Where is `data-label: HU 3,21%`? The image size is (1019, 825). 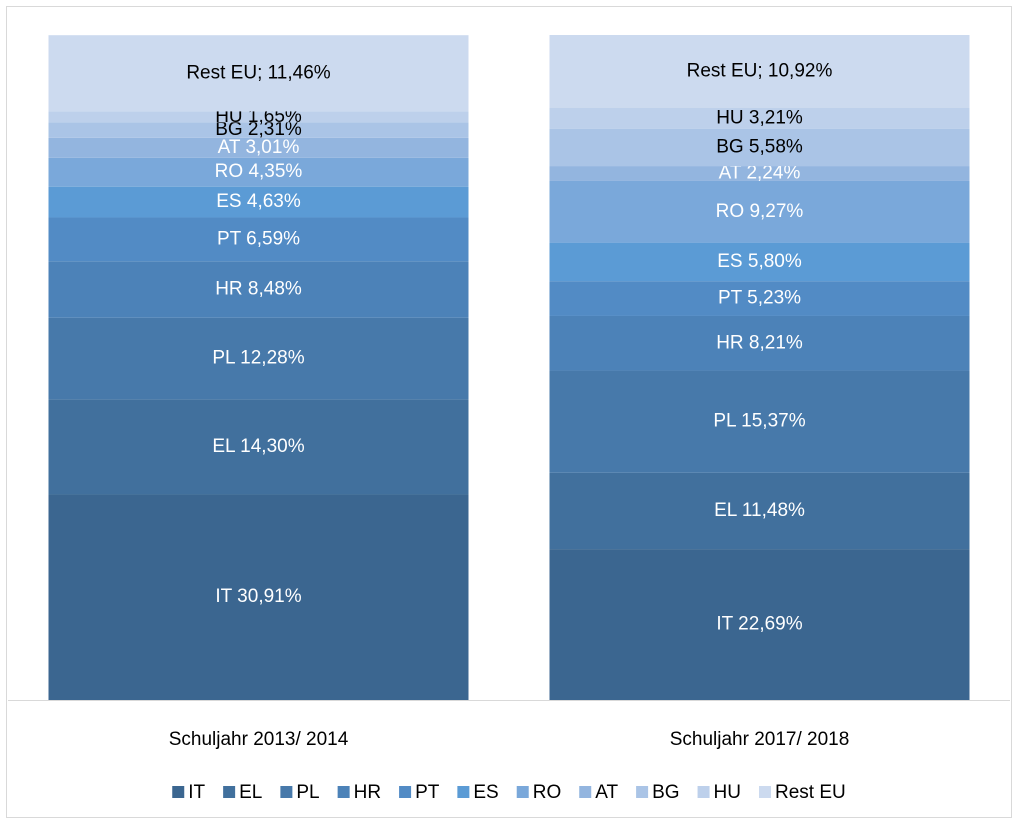 data-label: HU 3,21% is located at coordinates (759, 117).